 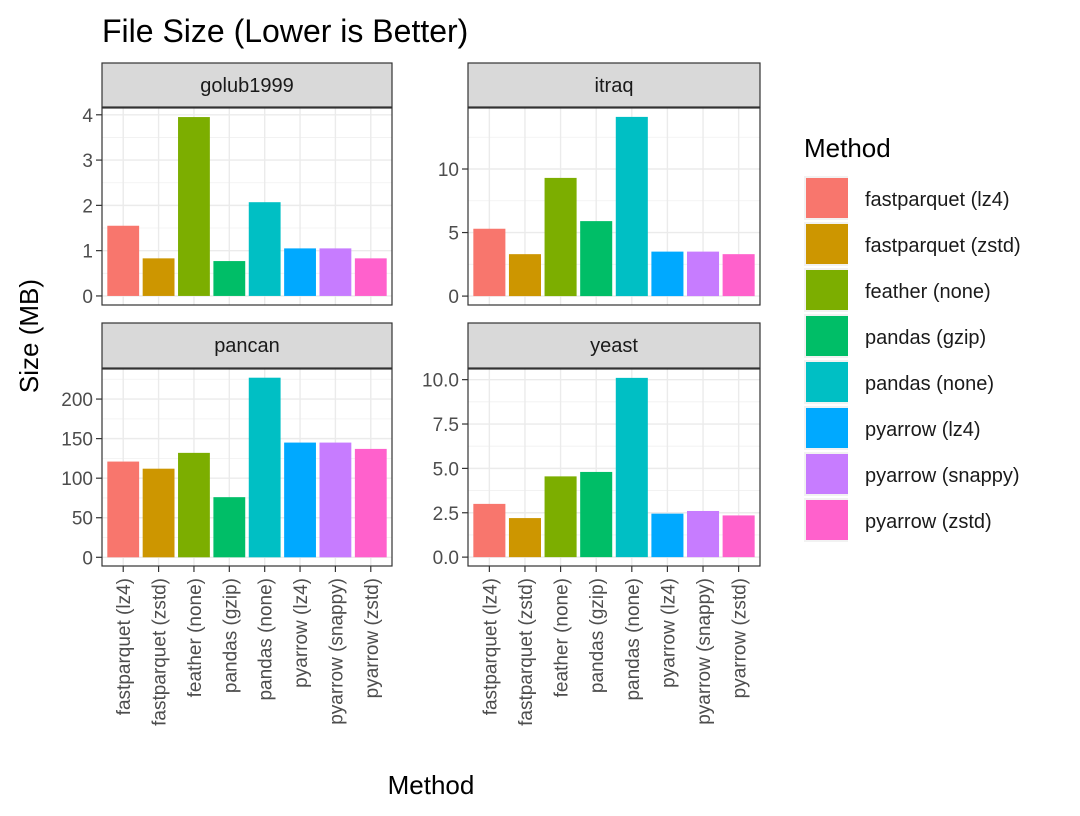 What do you see at coordinates (87, 206) in the screenshot?
I see `y-tick-label: 2` at bounding box center [87, 206].